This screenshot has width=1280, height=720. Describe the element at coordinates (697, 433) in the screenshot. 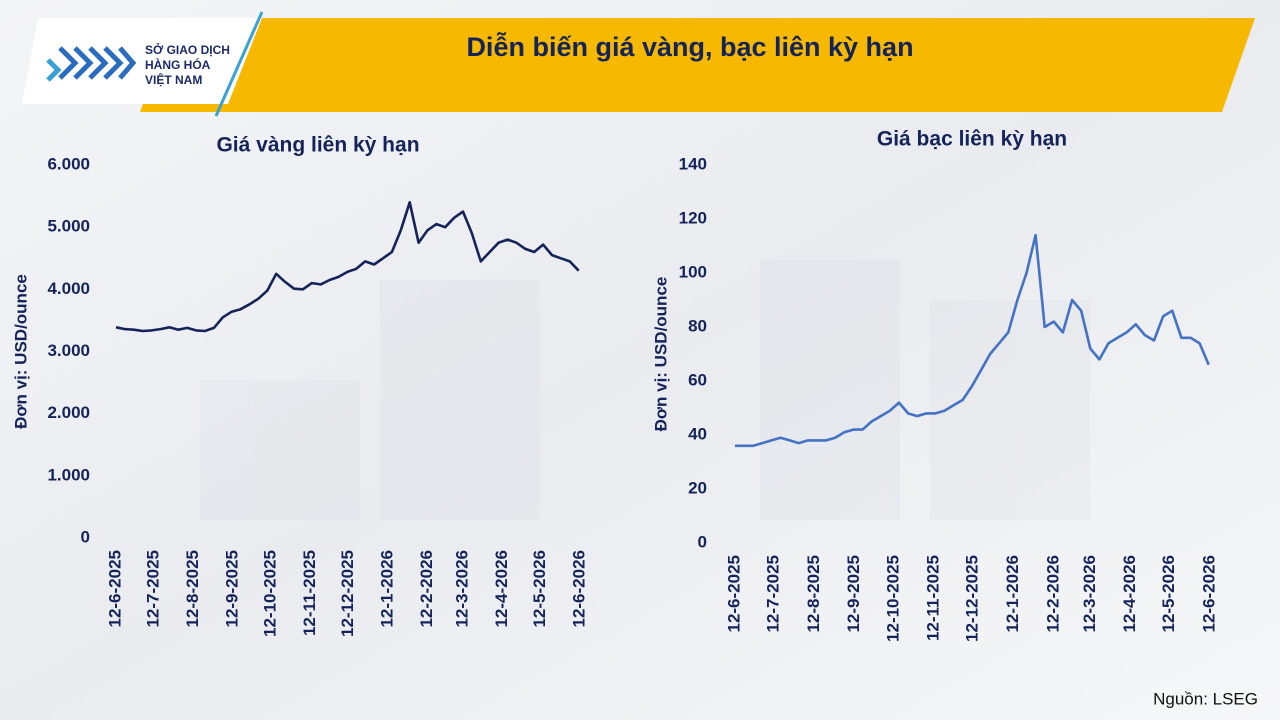

I see `y-tick-label: 40` at that location.